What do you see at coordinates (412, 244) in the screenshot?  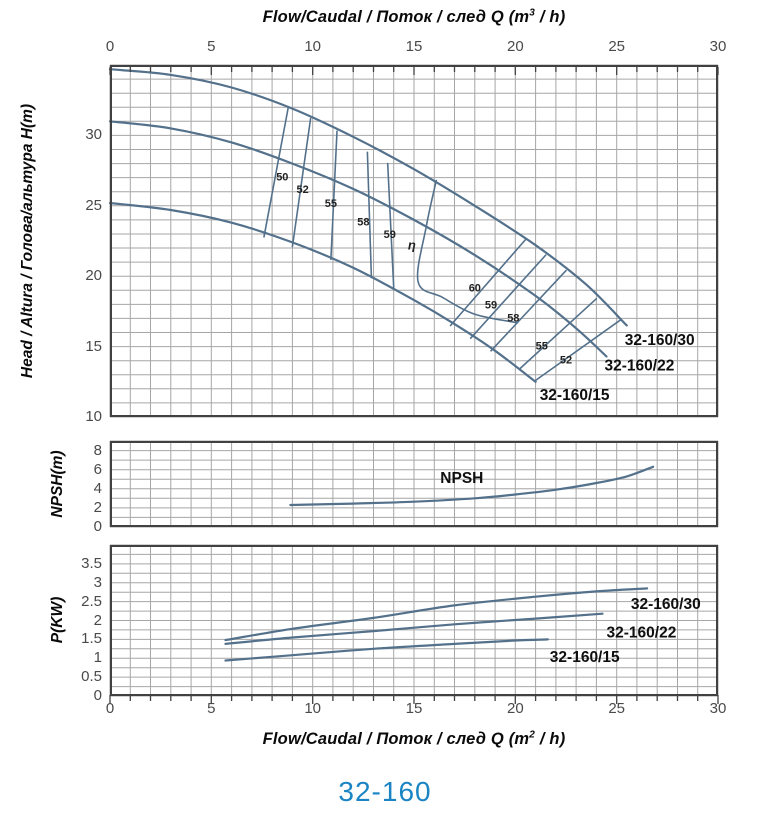 I see `efficiency-label-η: η` at bounding box center [412, 244].